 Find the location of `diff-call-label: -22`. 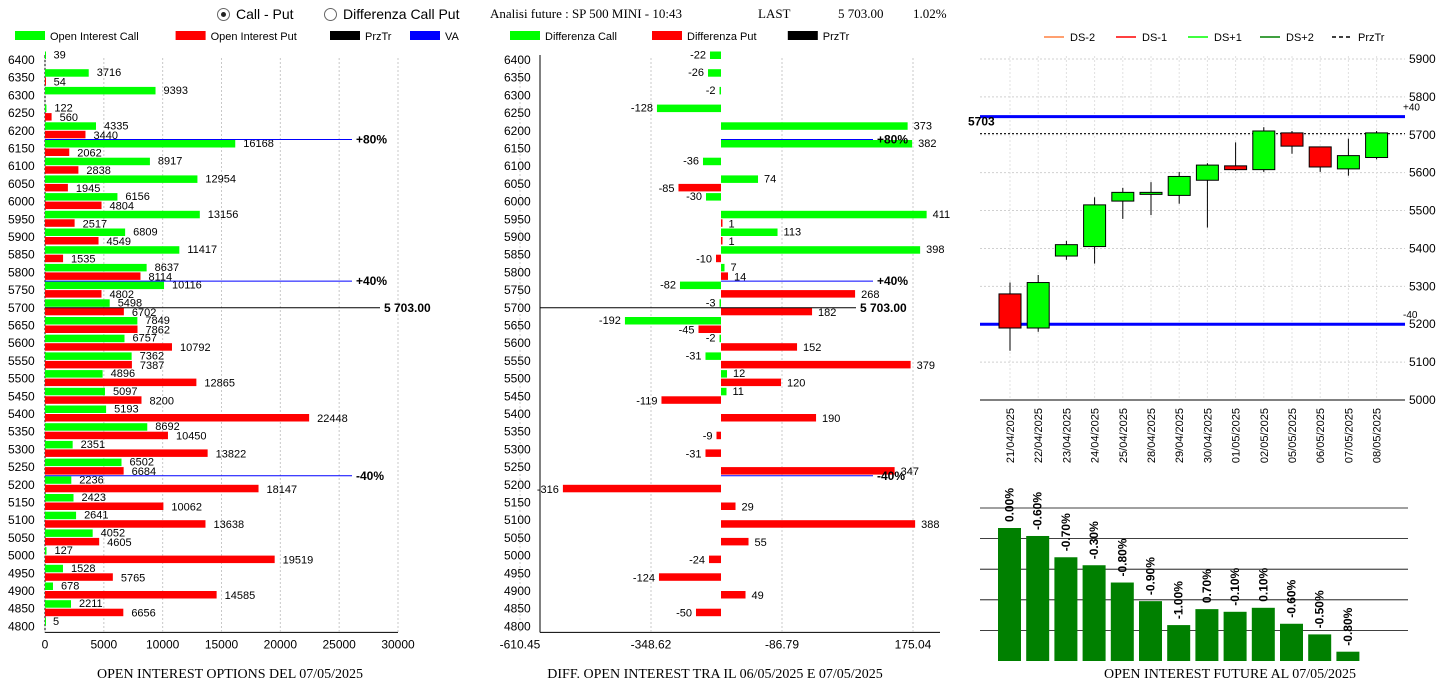

diff-call-label: -22 is located at coordinates (698, 56).